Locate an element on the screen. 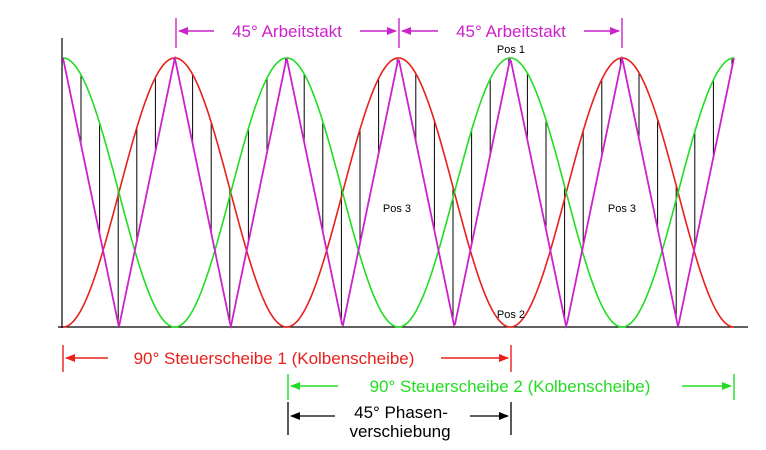 The image size is (766, 450). control-disc-2-dimension is located at coordinates (511, 387).